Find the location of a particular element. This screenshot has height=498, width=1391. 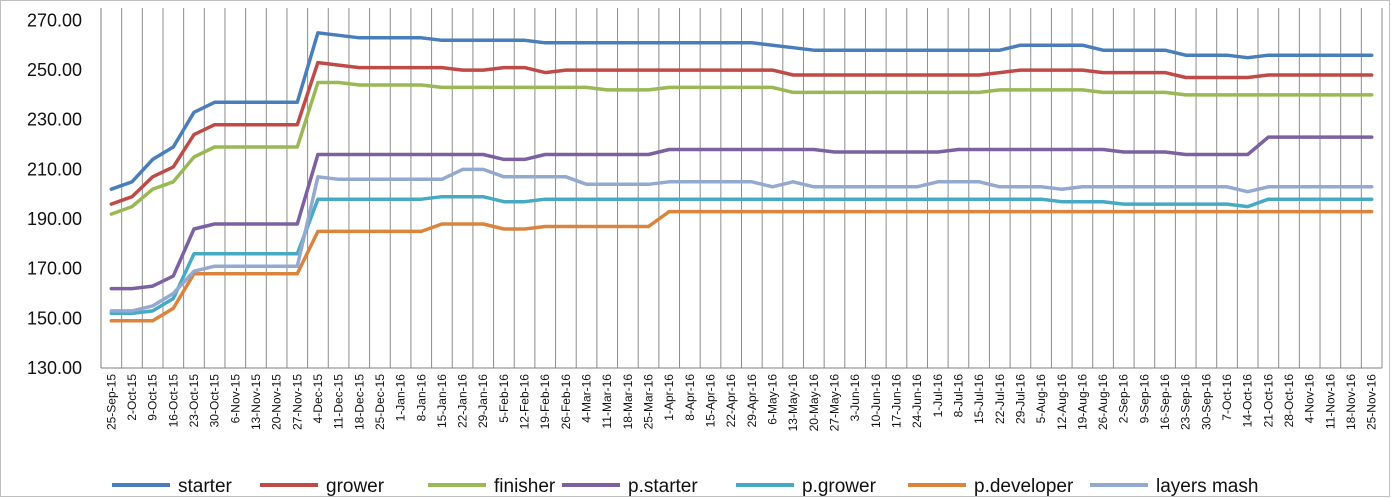

x-tick-label: 25-Mar-16 is located at coordinates (649, 402).